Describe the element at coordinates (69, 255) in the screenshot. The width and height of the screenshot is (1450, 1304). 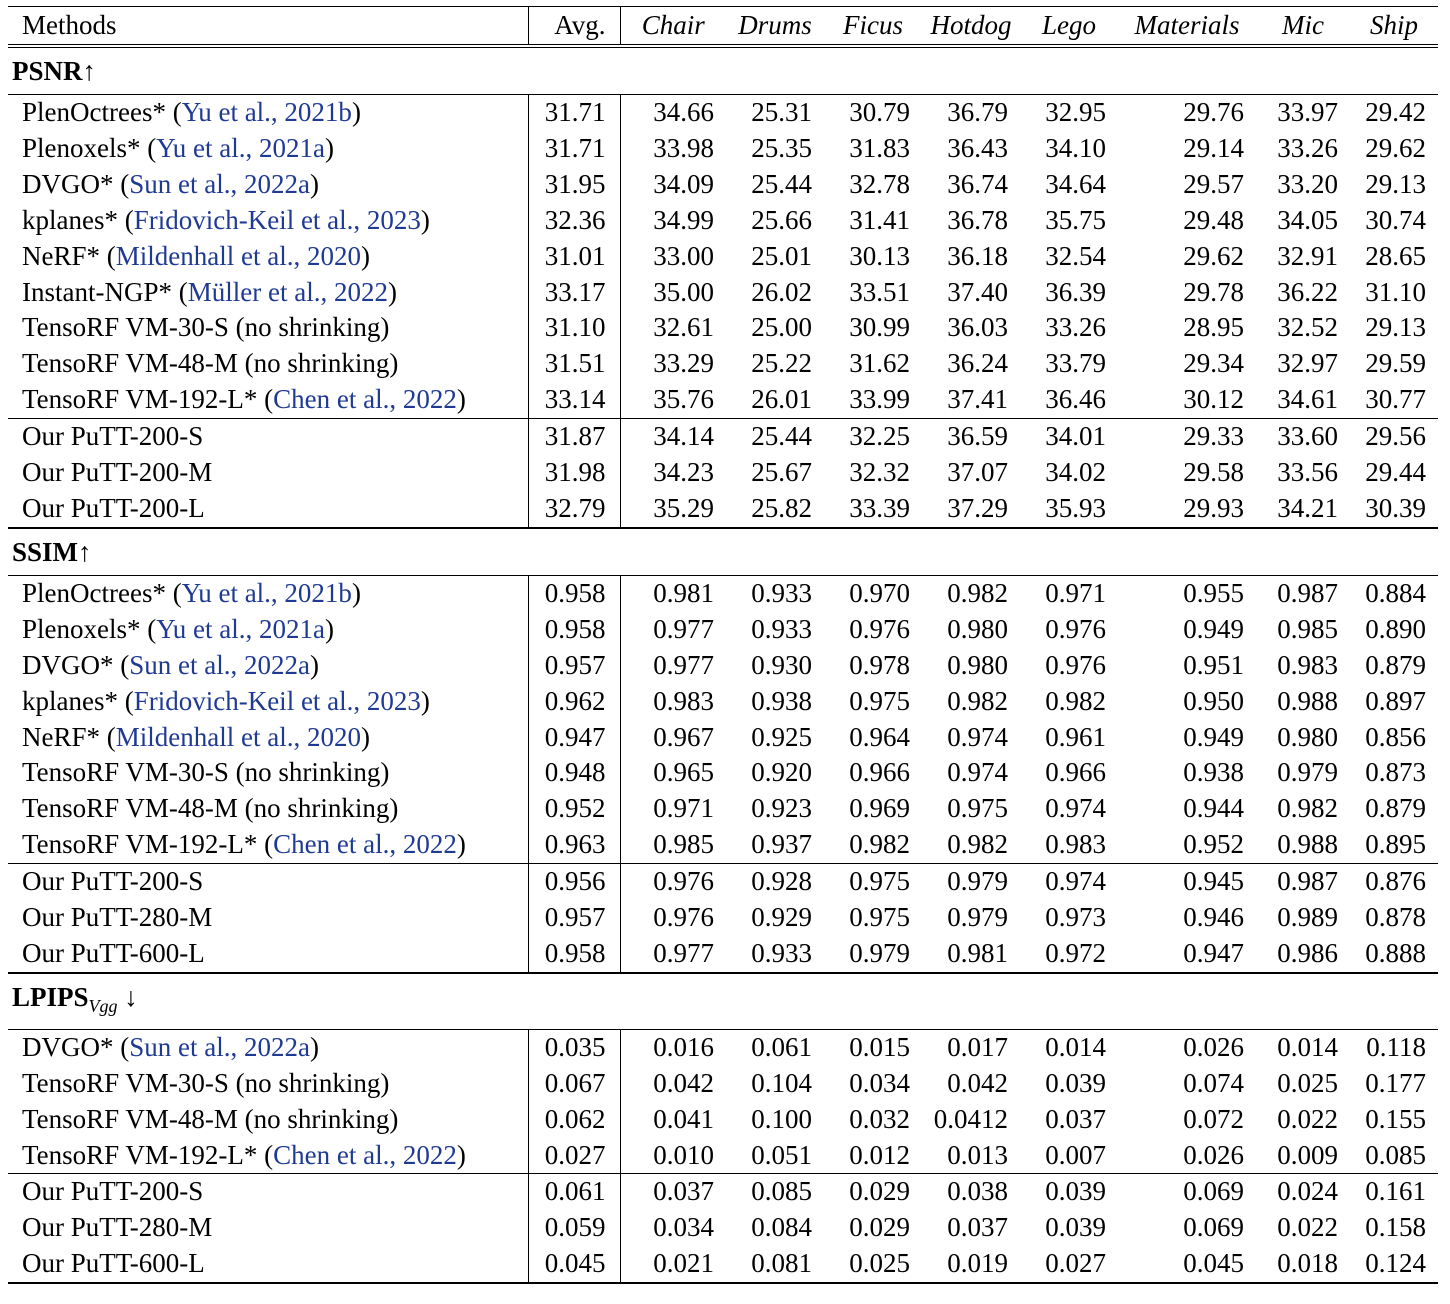
I see `method-name: NeRF* (` at that location.